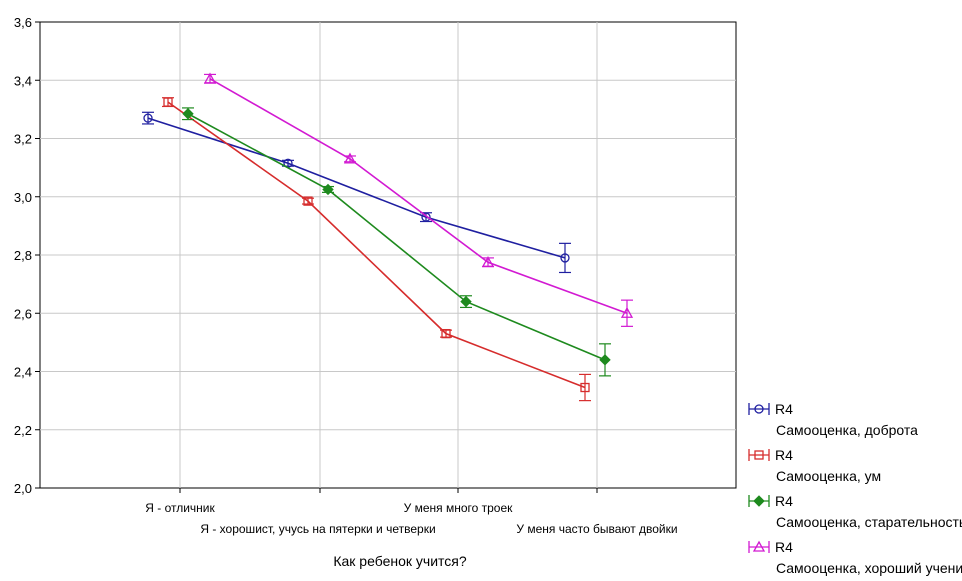 Image resolution: width=962 pixels, height=581 pixels. Describe the element at coordinates (855, 557) in the screenshot. I see `legend-item: R4 Самооценка, хороший ученик` at that location.